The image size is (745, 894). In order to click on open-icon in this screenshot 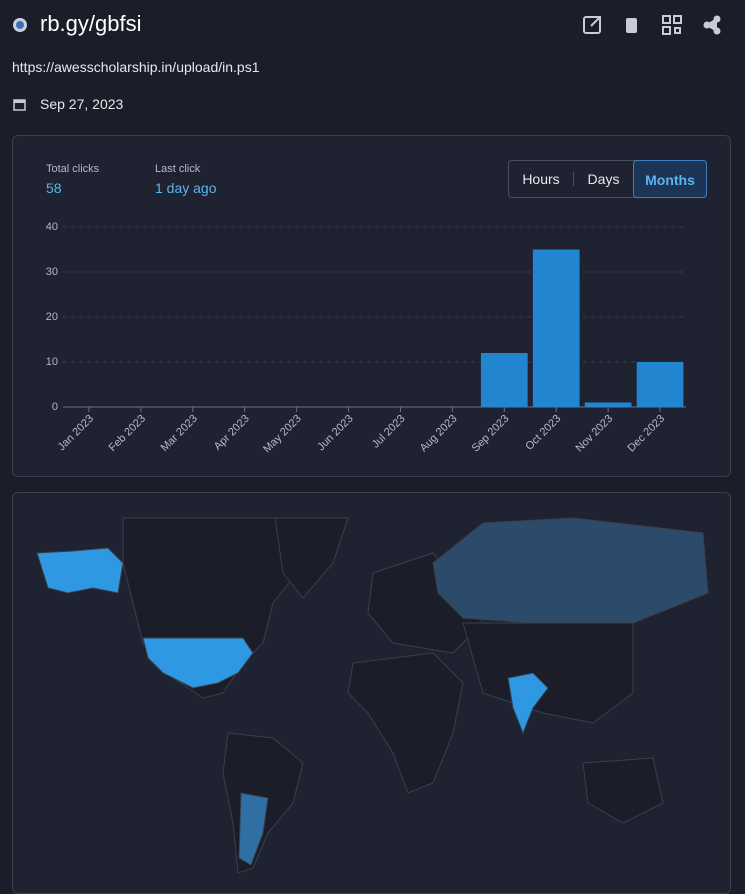, I will do `click(592, 25)`.